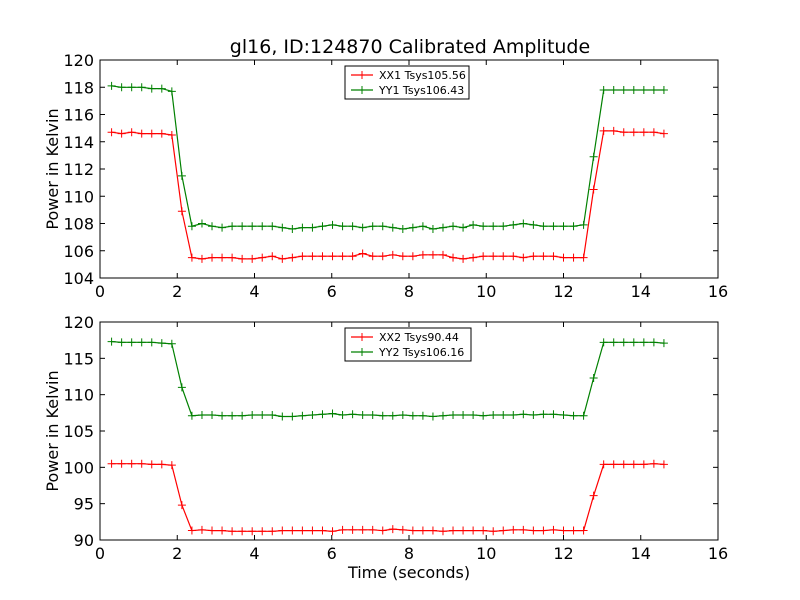 The height and width of the screenshot is (600, 800). What do you see at coordinates (78, 322) in the screenshot?
I see `y-tick-label: 120` at bounding box center [78, 322].